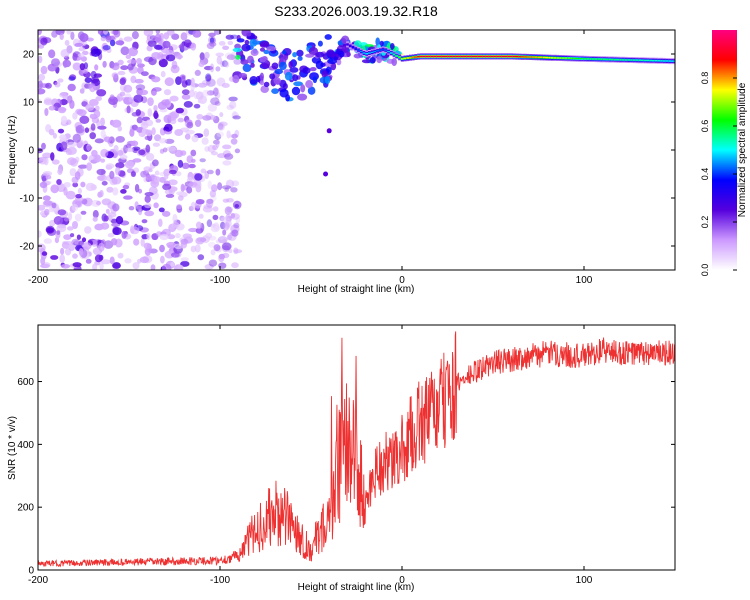  Describe the element at coordinates (29, 103) in the screenshot. I see `heatmap-y-tick-label: 10` at that location.